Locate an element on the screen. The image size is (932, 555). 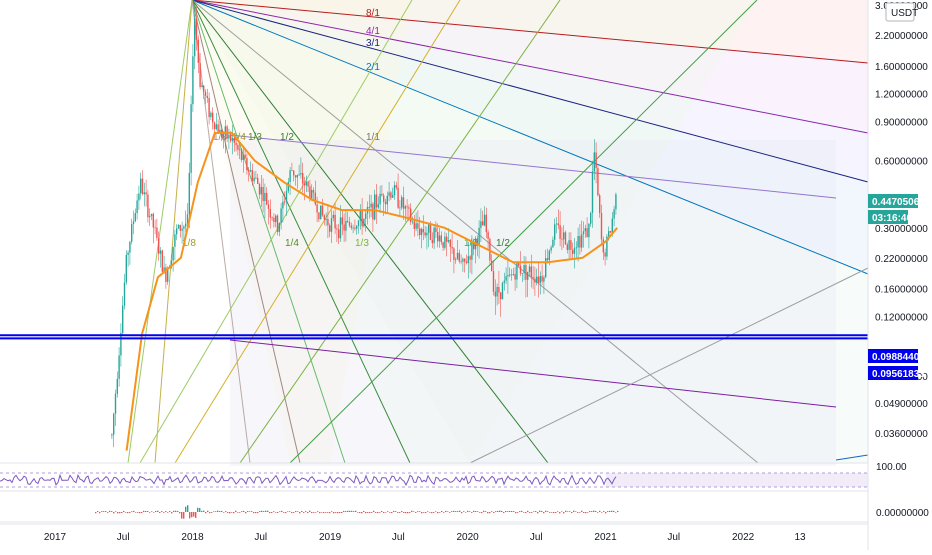
price-tick-label: 0.04900000 is located at coordinates (901, 404).